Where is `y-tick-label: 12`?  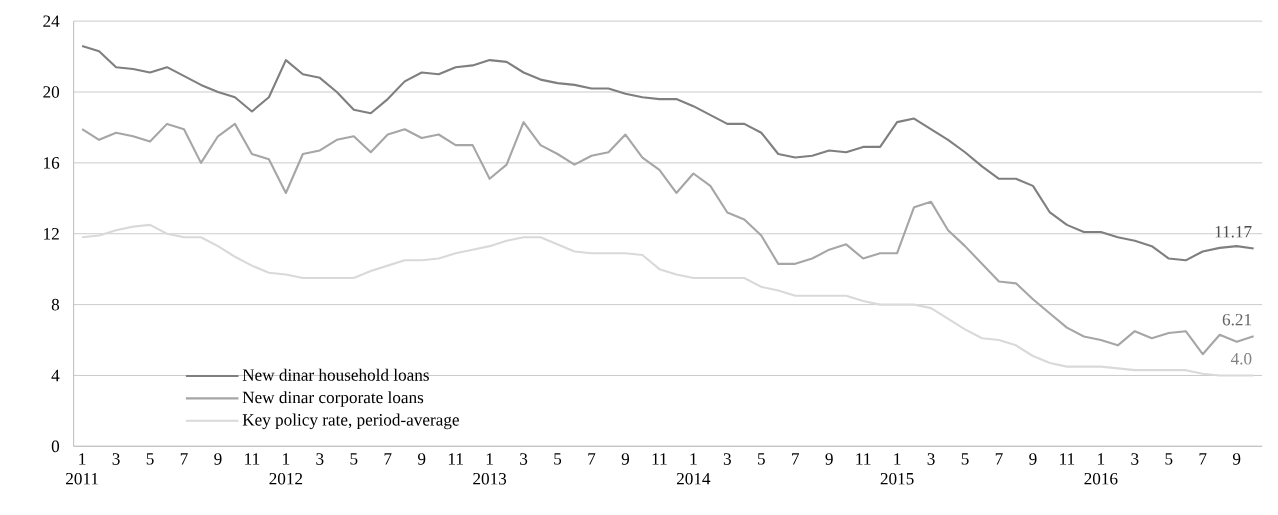
y-tick-label: 12 is located at coordinates (51, 234).